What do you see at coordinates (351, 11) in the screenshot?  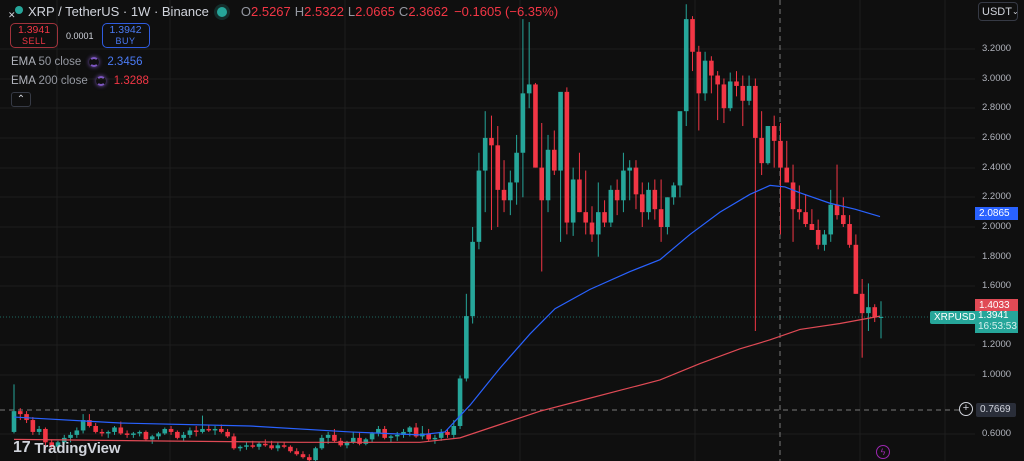 I see `low-label: L` at bounding box center [351, 11].